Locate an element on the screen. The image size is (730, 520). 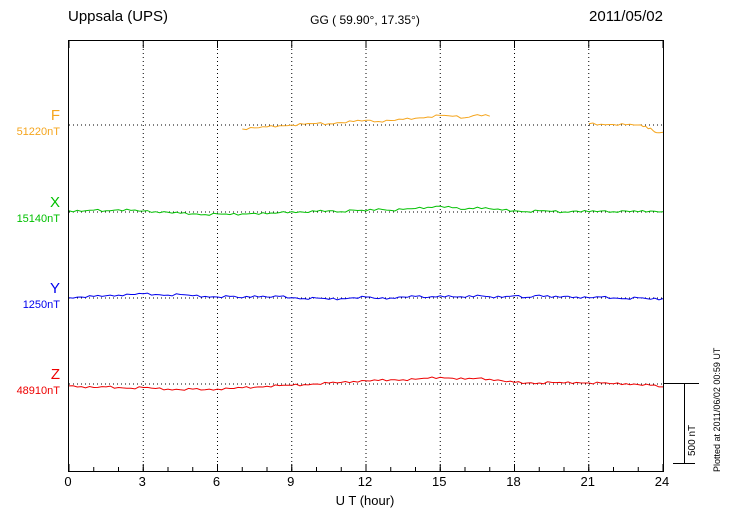
scalebar-top-tick is located at coordinates (681, 383).